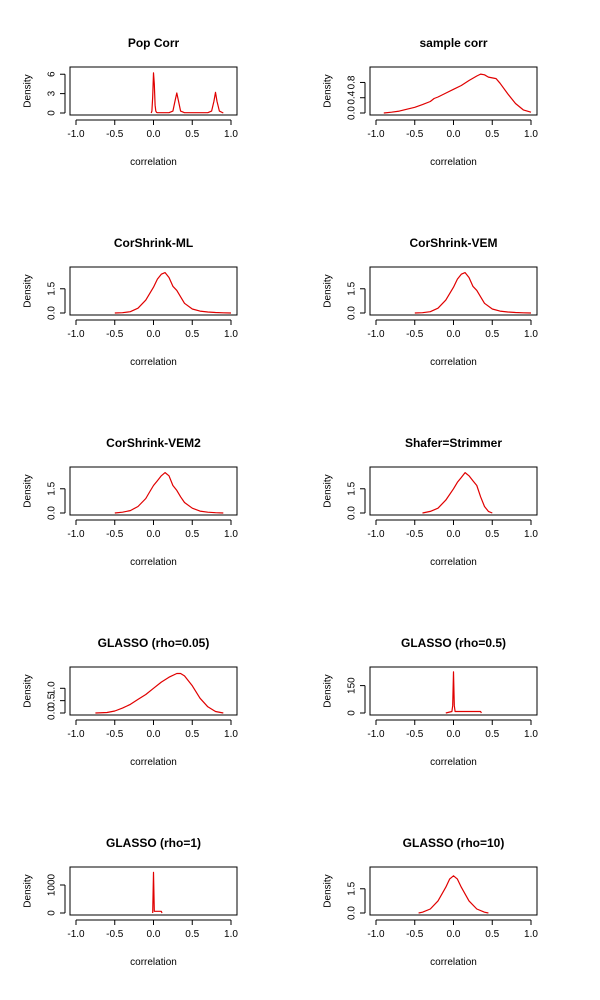 The width and height of the screenshot is (600, 1000). Describe the element at coordinates (453, 243) in the screenshot. I see `panel-title: CorShrink-VEM` at that location.